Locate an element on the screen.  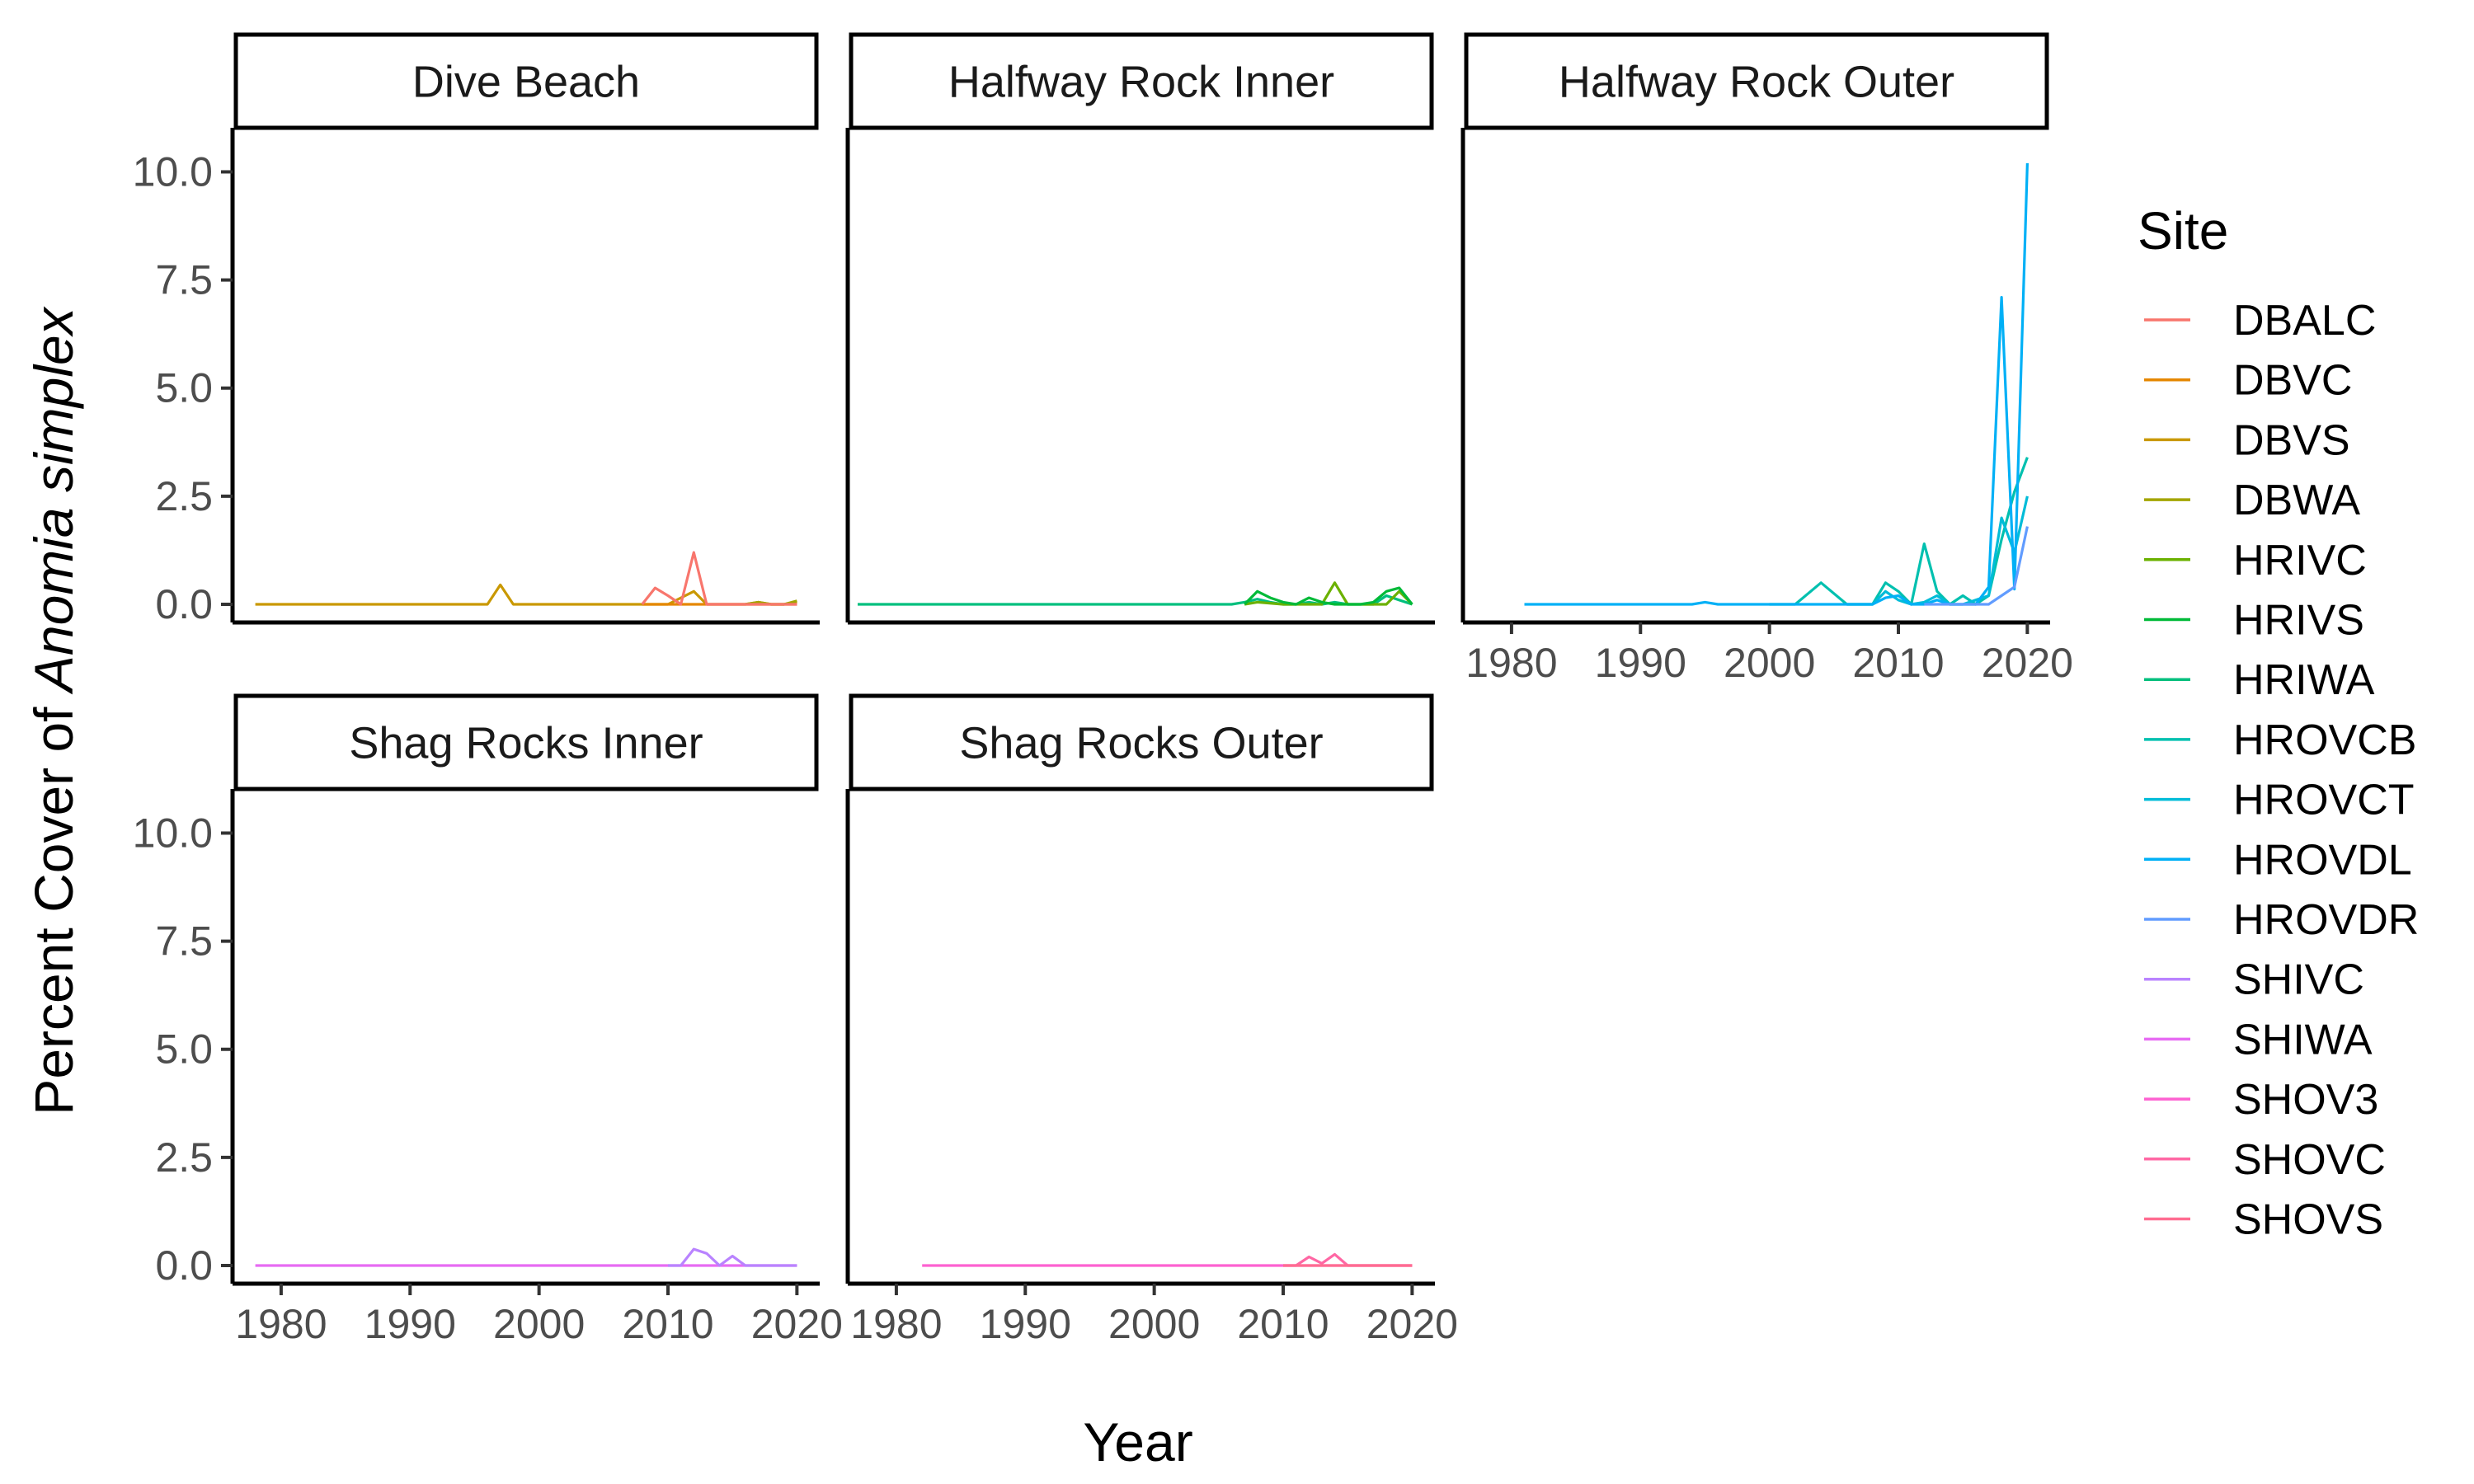
legend-item-dbvc: DBVC is located at coordinates (2248, 381).